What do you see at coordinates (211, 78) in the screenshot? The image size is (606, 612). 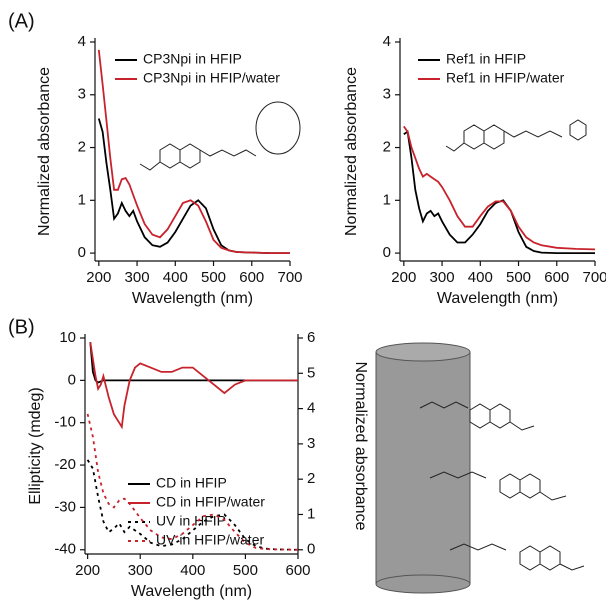 I see `legend-label: CP3Npi in HFIP/water` at bounding box center [211, 78].